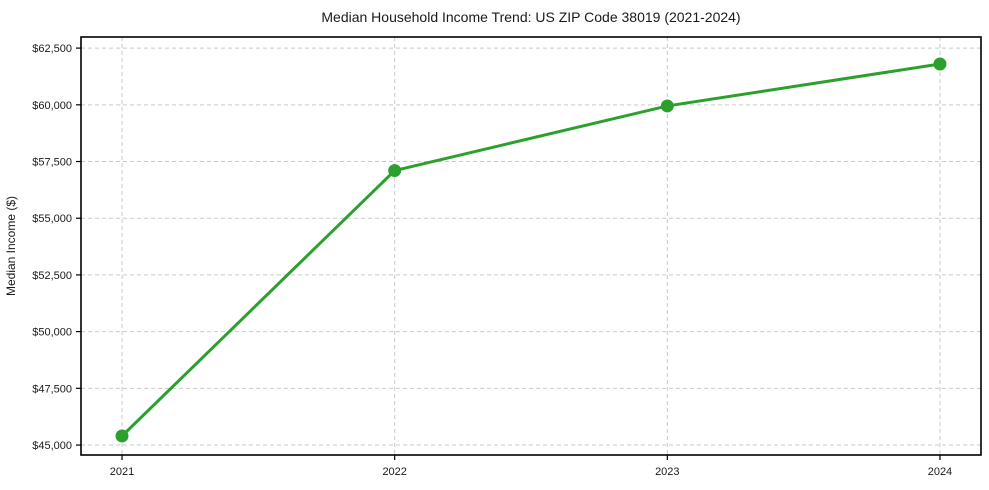  Describe the element at coordinates (52, 106) in the screenshot. I see `y-tick-label: $60,000` at that location.